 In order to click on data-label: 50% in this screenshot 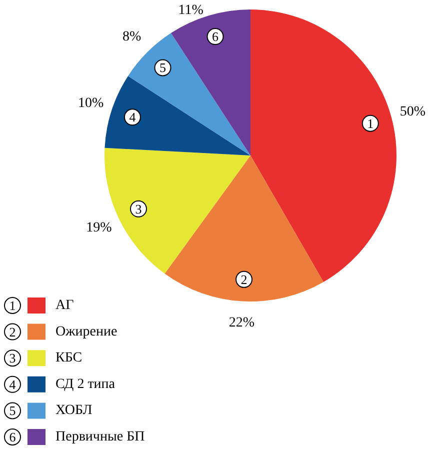, I will do `click(413, 112)`.